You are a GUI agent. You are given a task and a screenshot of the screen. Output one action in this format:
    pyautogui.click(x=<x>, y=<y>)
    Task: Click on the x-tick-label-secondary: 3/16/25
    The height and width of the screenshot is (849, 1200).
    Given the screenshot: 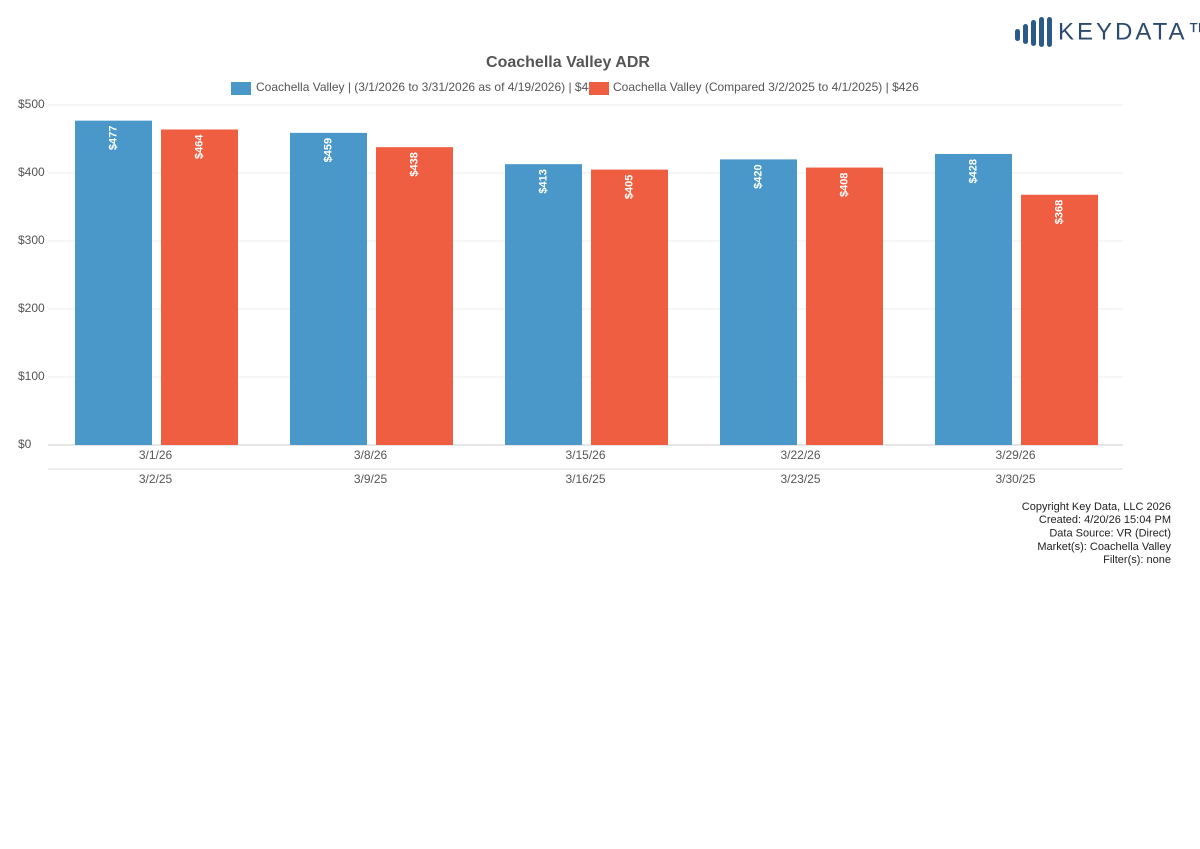 What is the action you would take?
    pyautogui.click(x=585, y=479)
    